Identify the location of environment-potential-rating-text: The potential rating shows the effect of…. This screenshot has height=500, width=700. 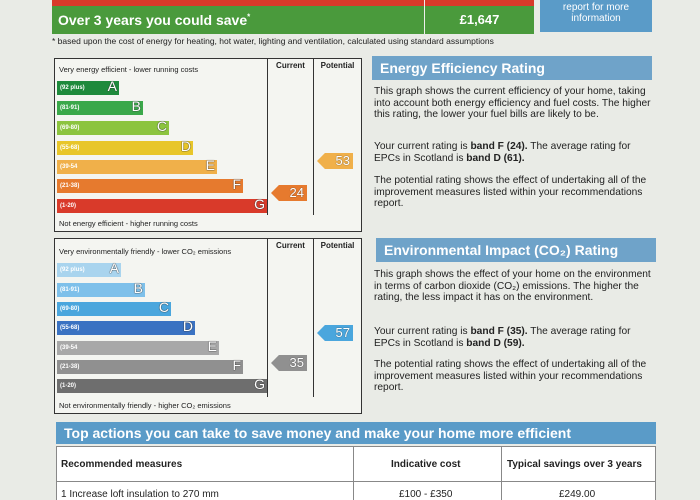
(510, 376).